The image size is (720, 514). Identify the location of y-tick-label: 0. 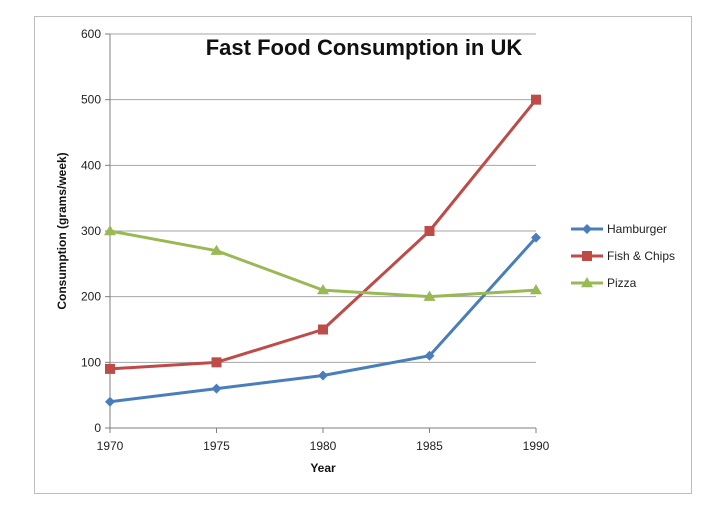
(97, 428).